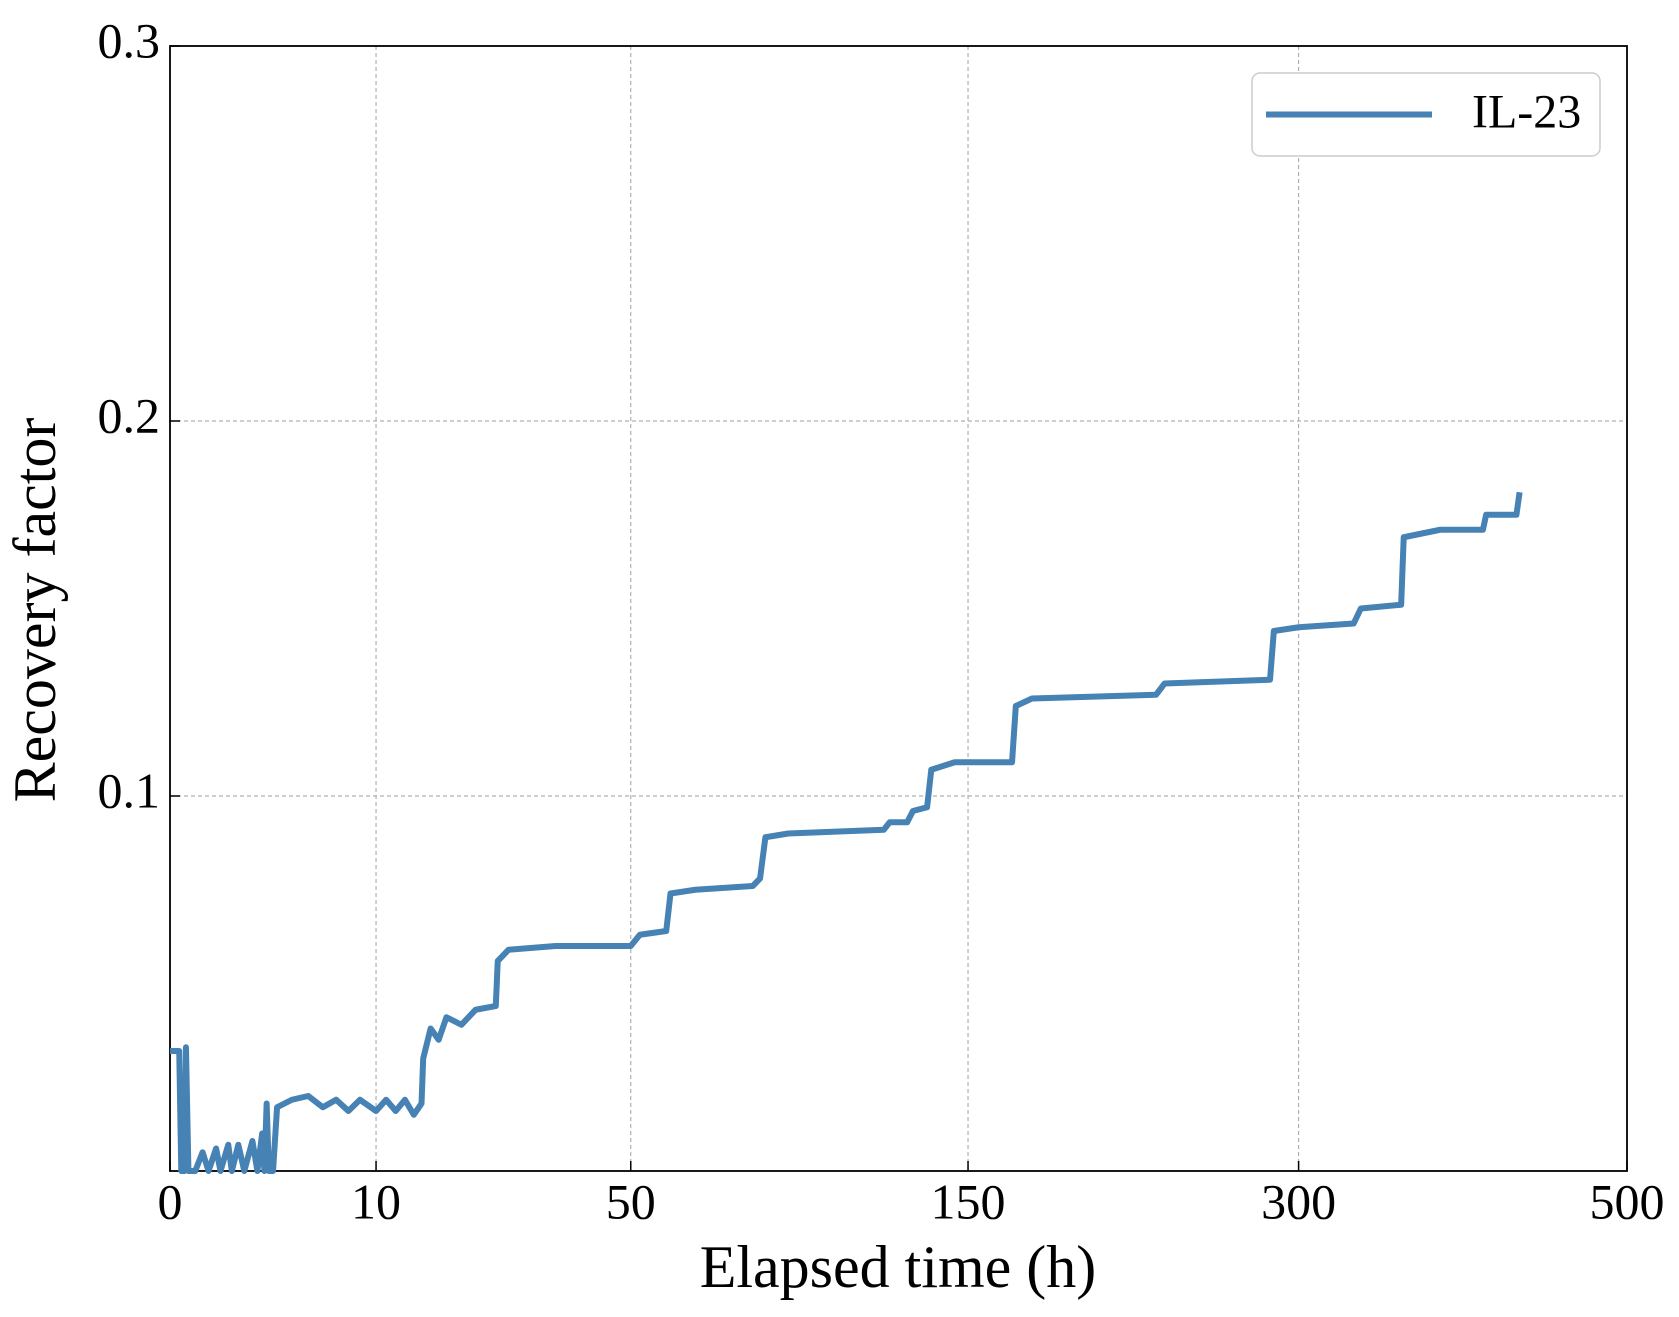  What do you see at coordinates (898, 1267) in the screenshot?
I see `x-axis-label: Elapsed time (h)` at bounding box center [898, 1267].